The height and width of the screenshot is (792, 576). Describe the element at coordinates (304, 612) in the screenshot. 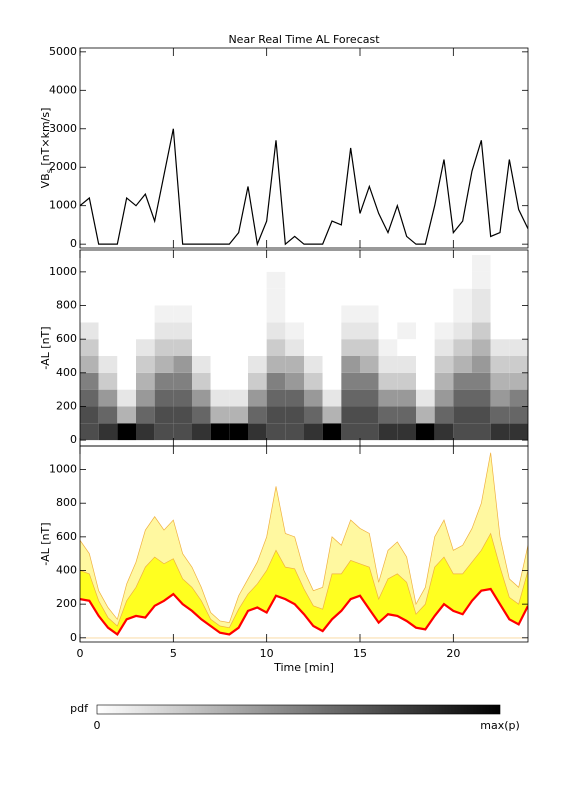

I see `line` at that location.